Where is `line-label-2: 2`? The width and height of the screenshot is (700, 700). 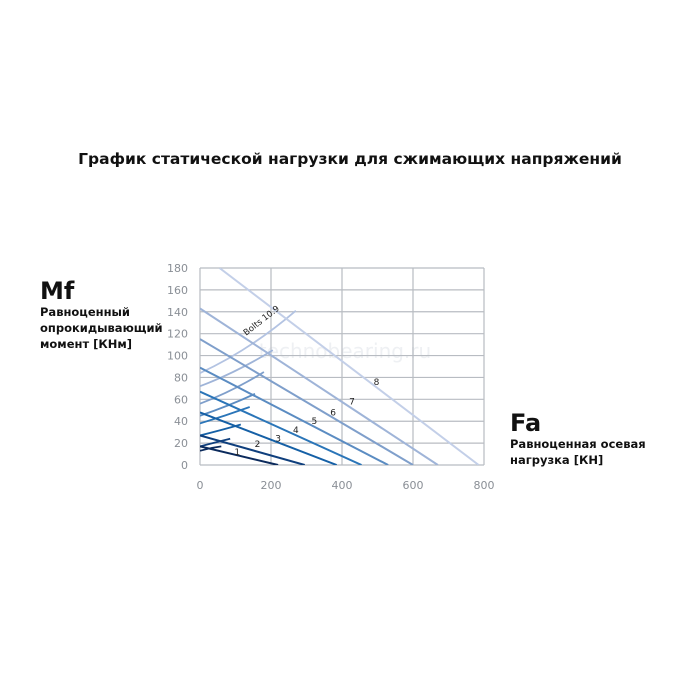
line-label-2: 2 is located at coordinates (258, 445).